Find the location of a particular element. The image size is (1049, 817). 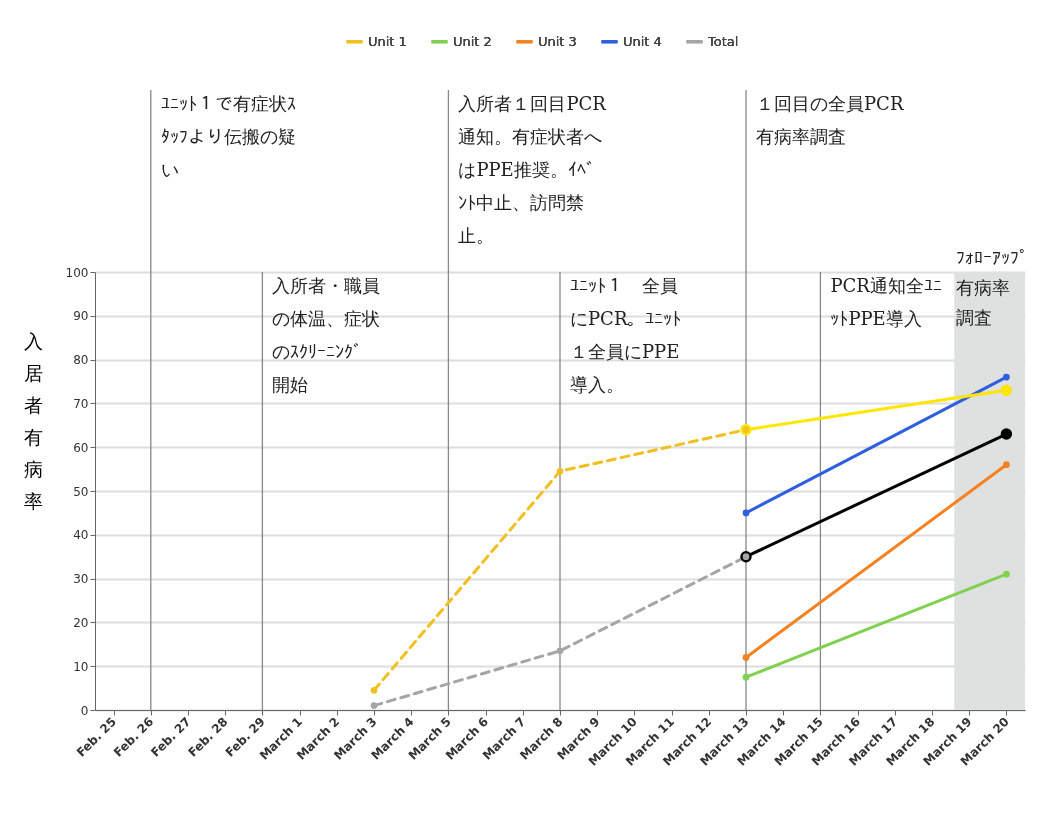

y-tick-label: 80 is located at coordinates (81, 360).